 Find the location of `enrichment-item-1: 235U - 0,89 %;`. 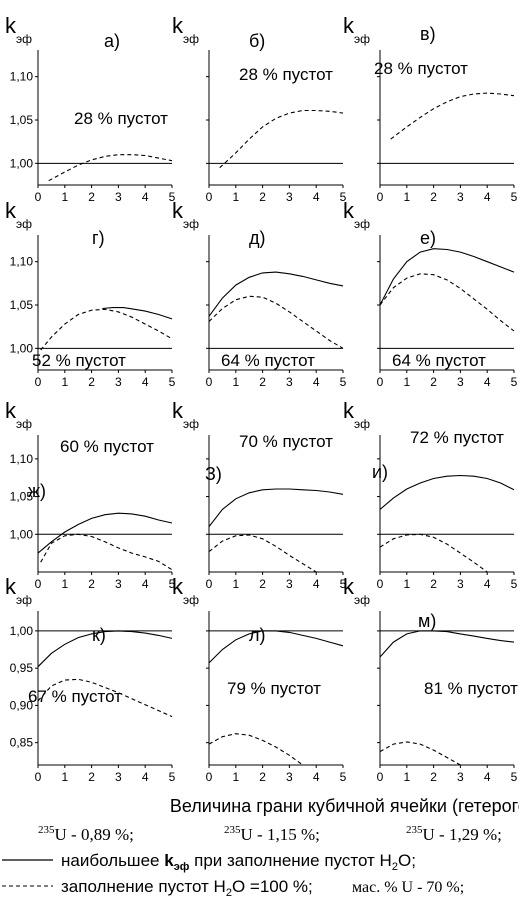

enrichment-item-1: 235U - 0,89 %; is located at coordinates (86, 834).